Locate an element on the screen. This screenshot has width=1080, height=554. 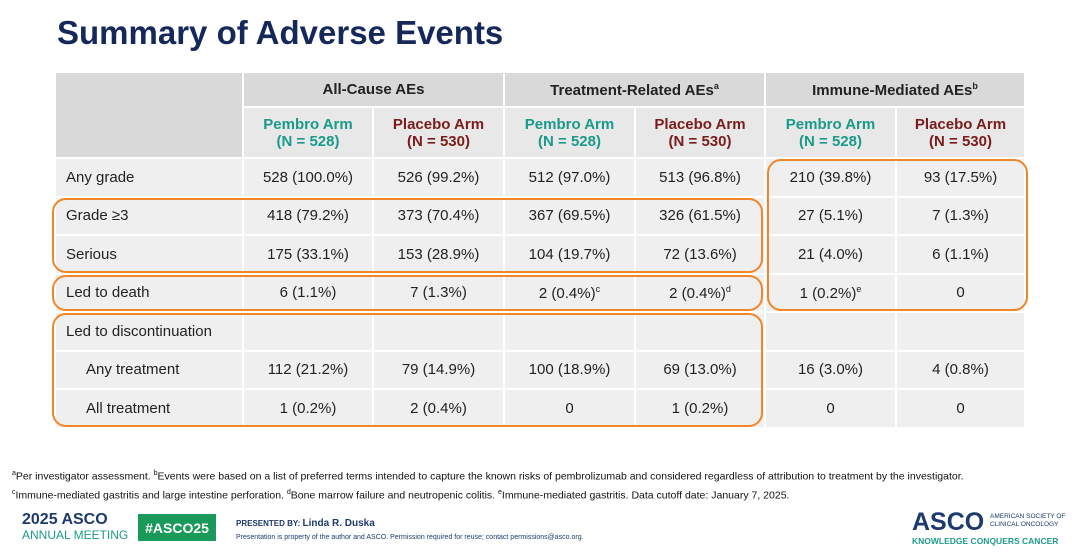
data-cell: 7 (1.3%) is located at coordinates (960, 215).